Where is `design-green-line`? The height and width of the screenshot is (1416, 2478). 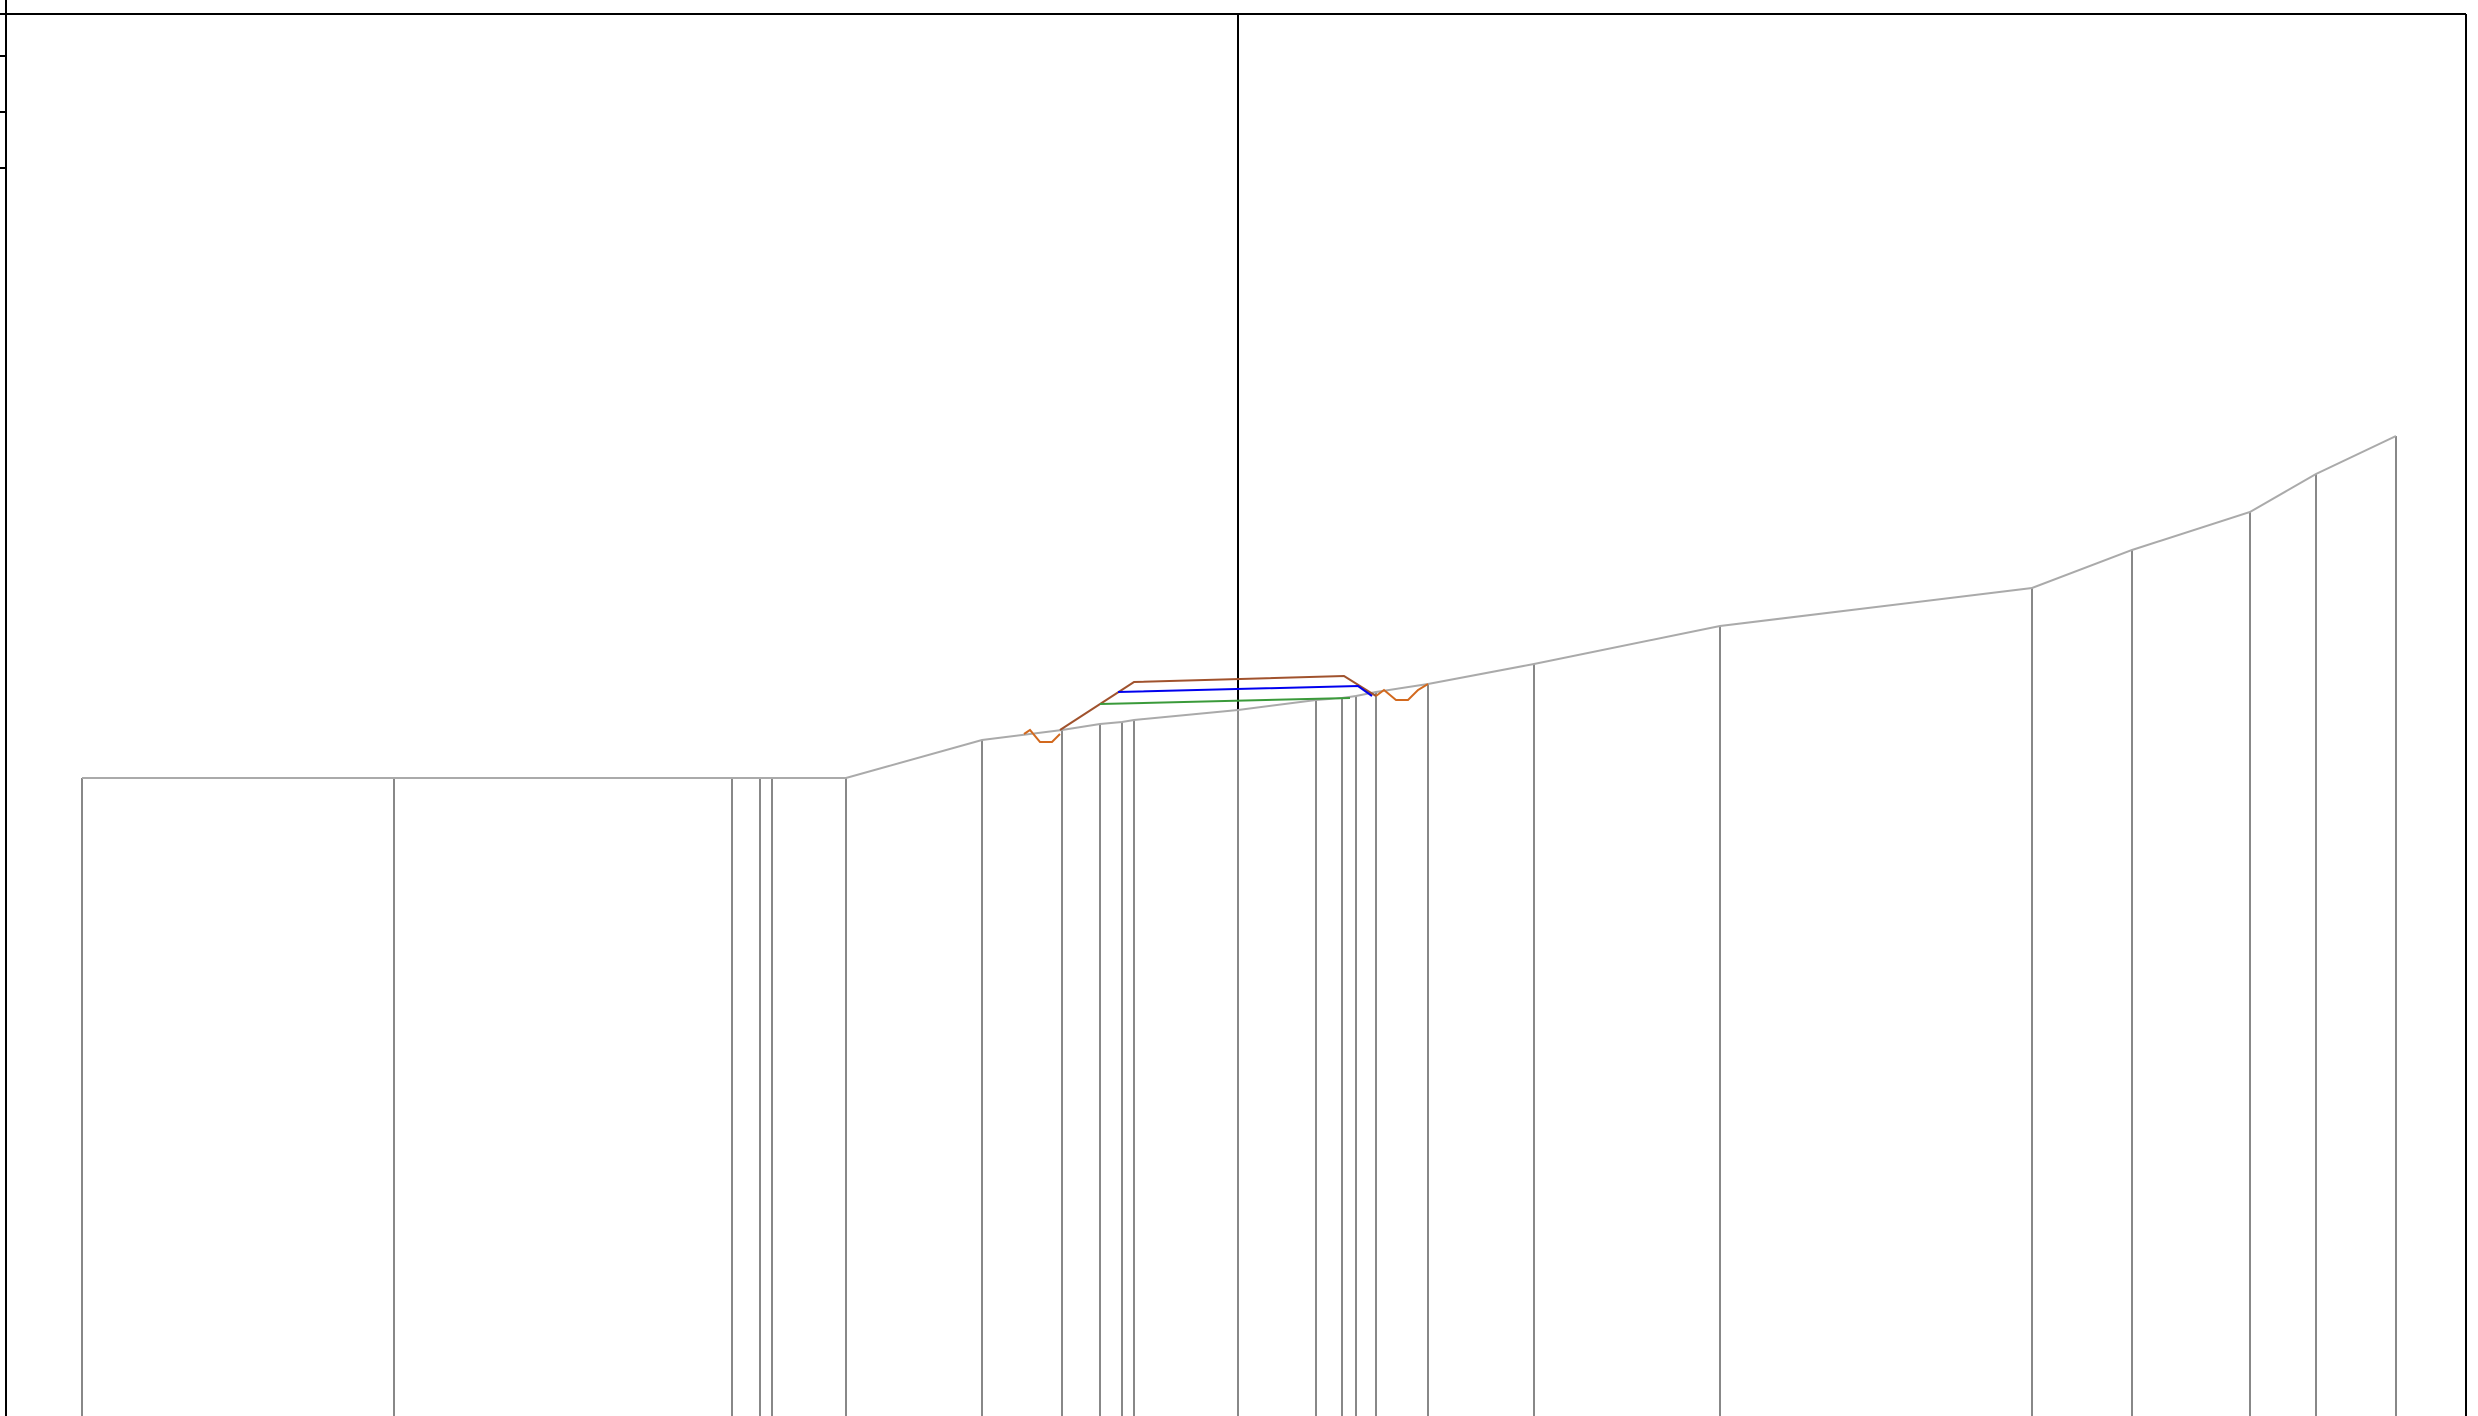
design-green-line is located at coordinates (1225, 701).